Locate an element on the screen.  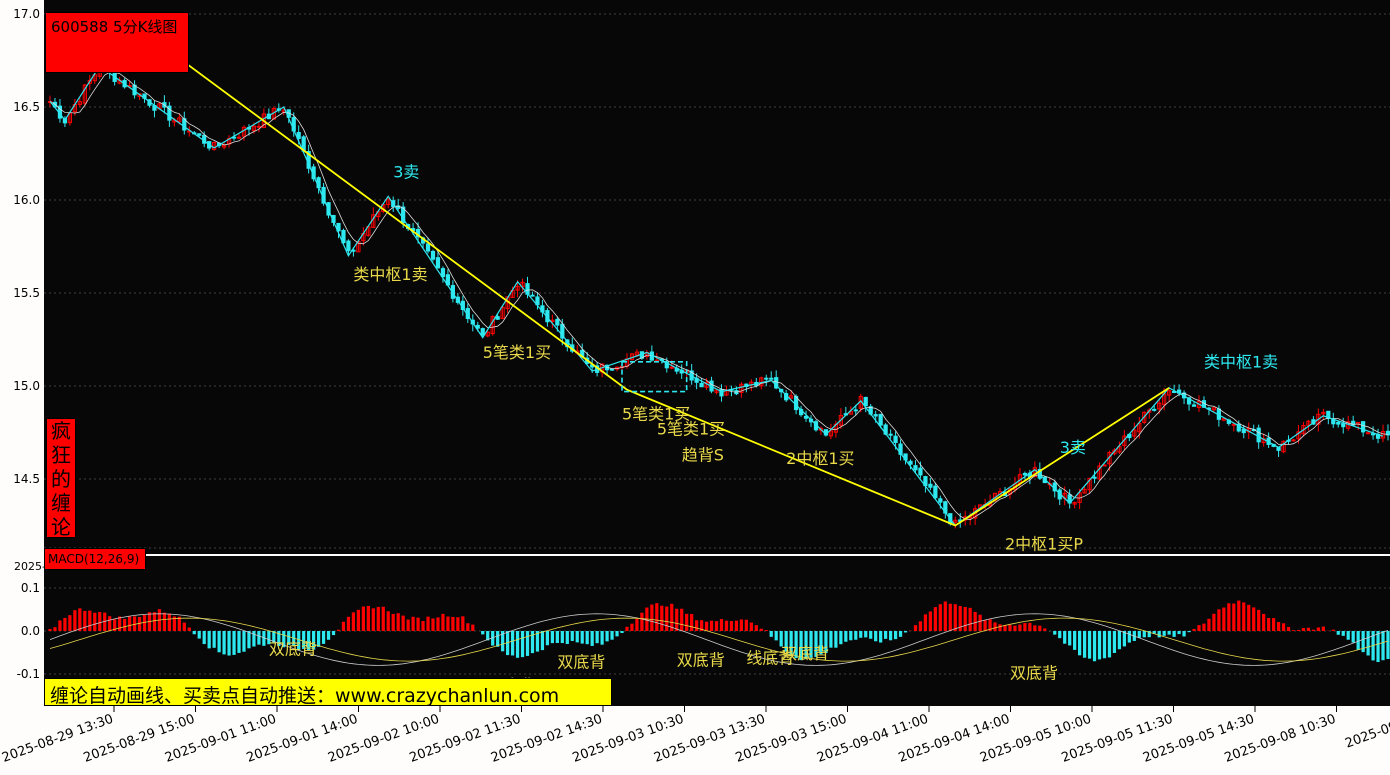
zhongshu-rect is located at coordinates (654, 377).